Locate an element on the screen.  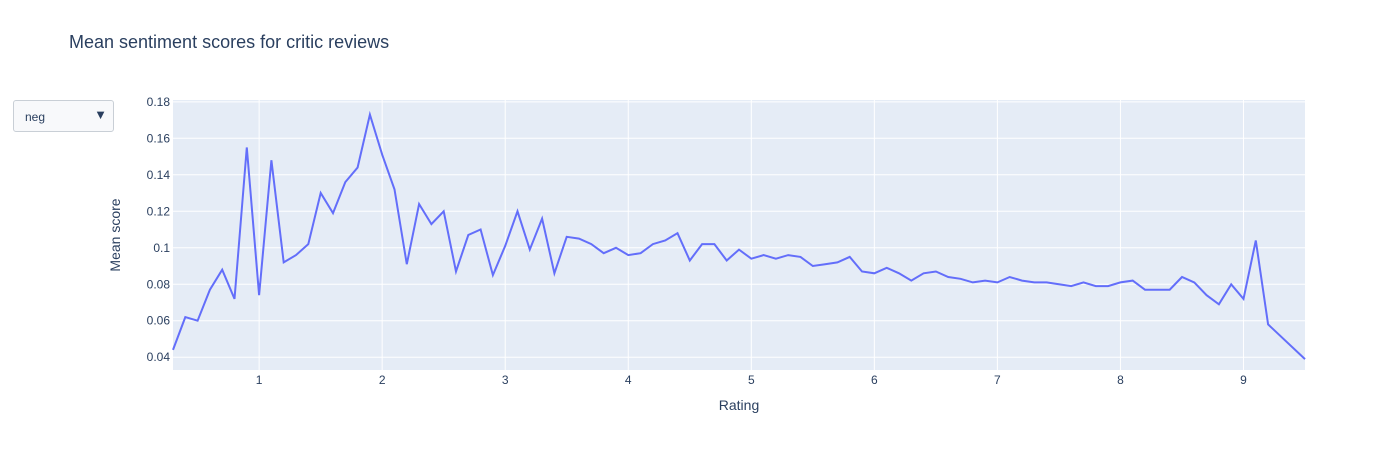
dropdown-selected-value: neg is located at coordinates (35, 117).